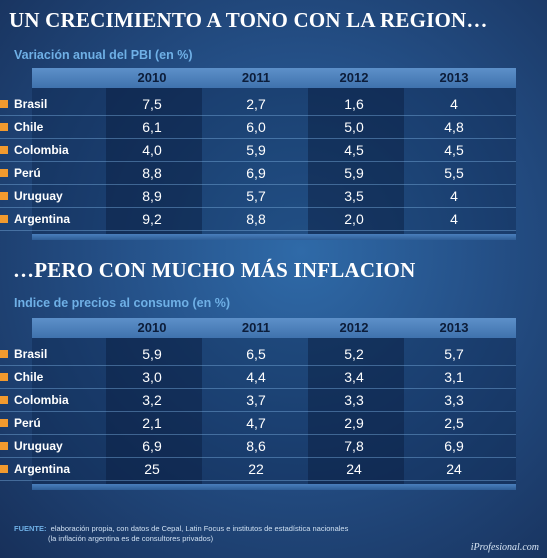 Image resolution: width=547 pixels, height=558 pixels. What do you see at coordinates (214, 270) in the screenshot?
I see `section-title: …PERO CON MUCHO MÁS INFLACION` at bounding box center [214, 270].